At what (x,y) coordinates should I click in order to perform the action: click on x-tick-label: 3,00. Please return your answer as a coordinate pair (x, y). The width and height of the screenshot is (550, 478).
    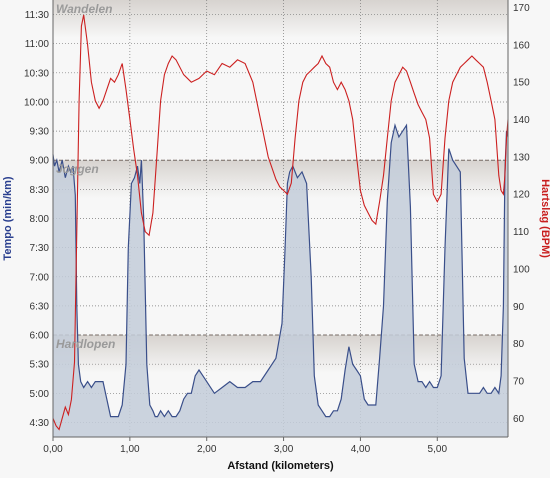
    Looking at the image, I should click on (284, 449).